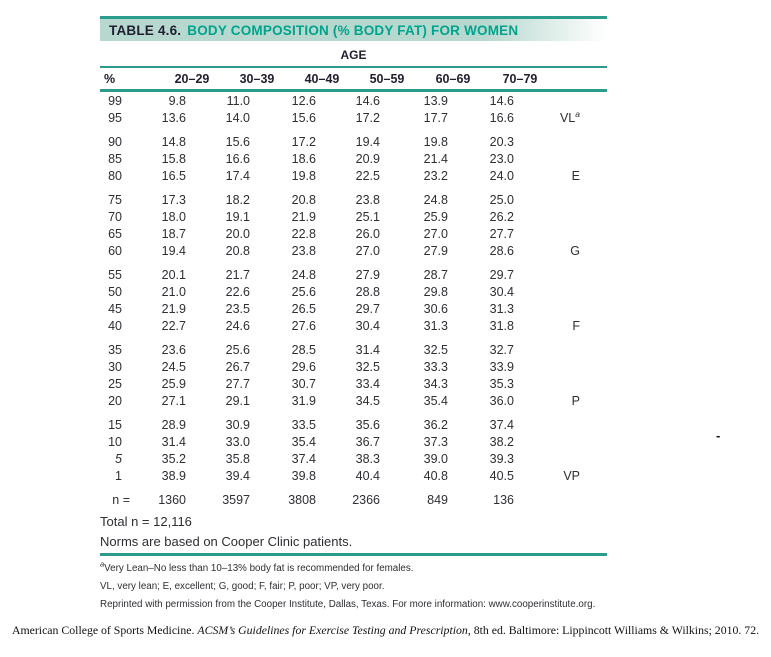 This screenshot has height=657, width=771. What do you see at coordinates (237, 274) in the screenshot?
I see `value-cell: 21.7` at bounding box center [237, 274].